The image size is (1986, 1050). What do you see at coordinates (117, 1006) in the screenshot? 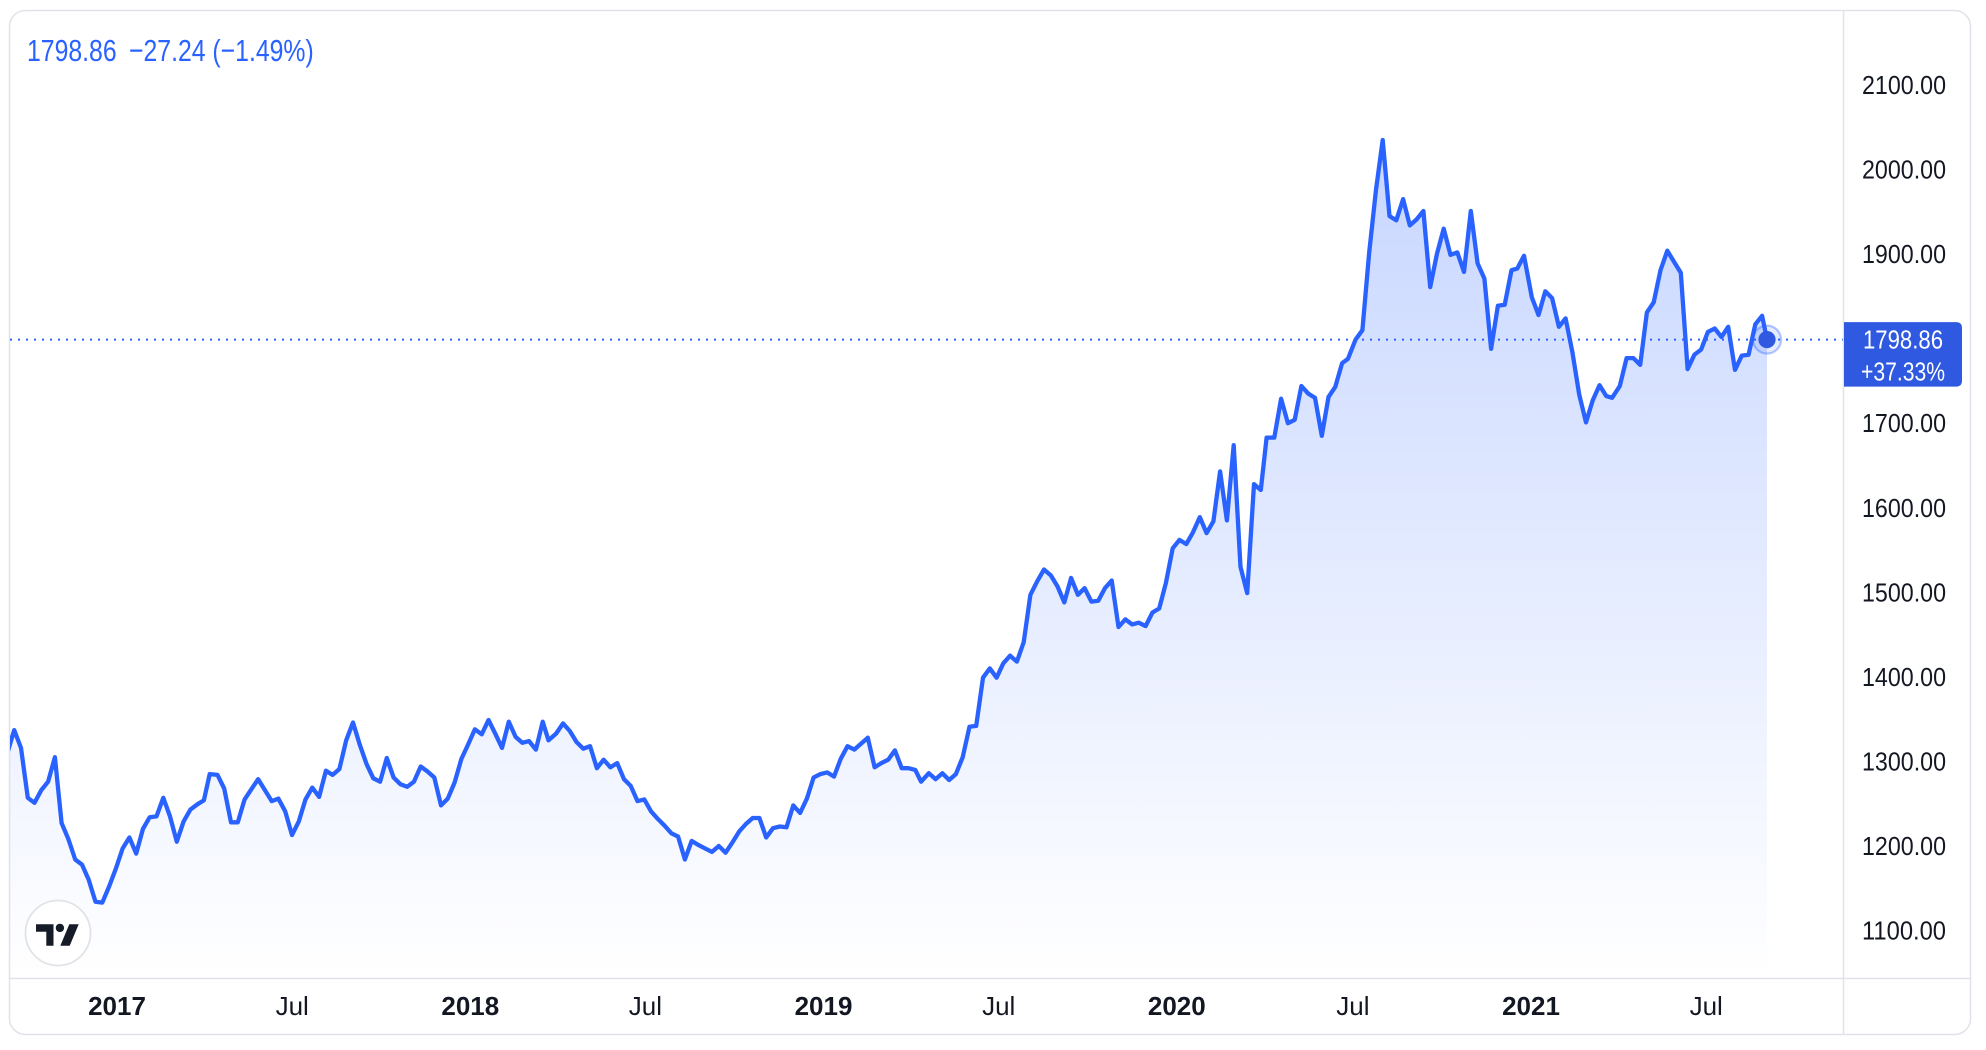
I see `svg-text: 2017` at bounding box center [117, 1006].